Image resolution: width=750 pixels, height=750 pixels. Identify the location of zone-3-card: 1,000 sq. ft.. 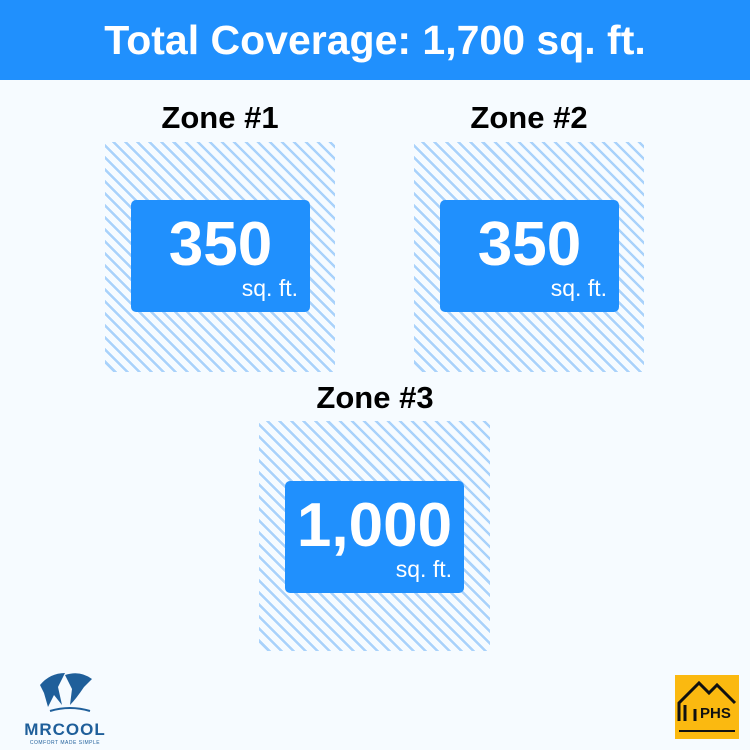
(374, 537).